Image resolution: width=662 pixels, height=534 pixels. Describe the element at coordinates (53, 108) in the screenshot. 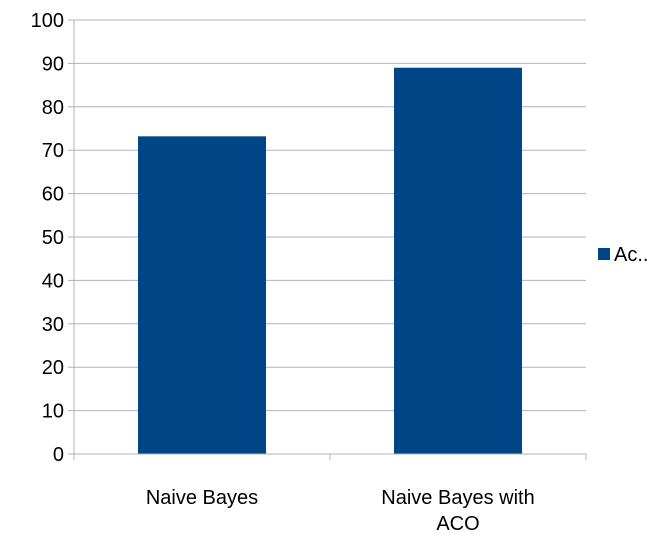

I see `y-tick-label: 80` at that location.